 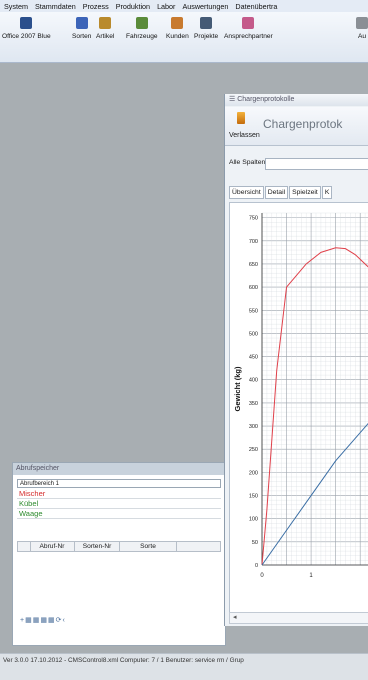 I want to click on toolbar-button-7: Au, so click(x=362, y=28).